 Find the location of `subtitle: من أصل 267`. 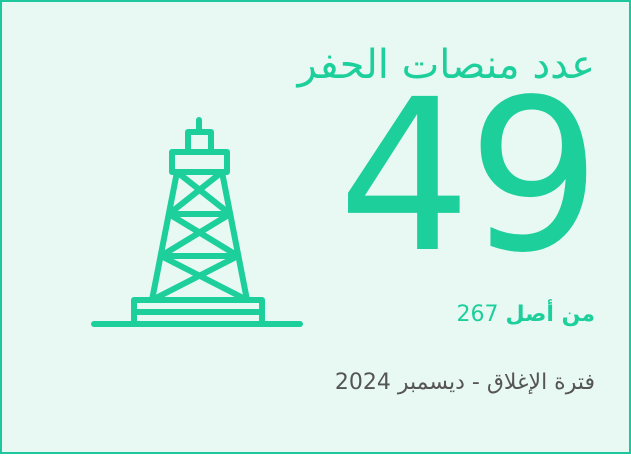

subtitle: من أصل 267 is located at coordinates (525, 314).